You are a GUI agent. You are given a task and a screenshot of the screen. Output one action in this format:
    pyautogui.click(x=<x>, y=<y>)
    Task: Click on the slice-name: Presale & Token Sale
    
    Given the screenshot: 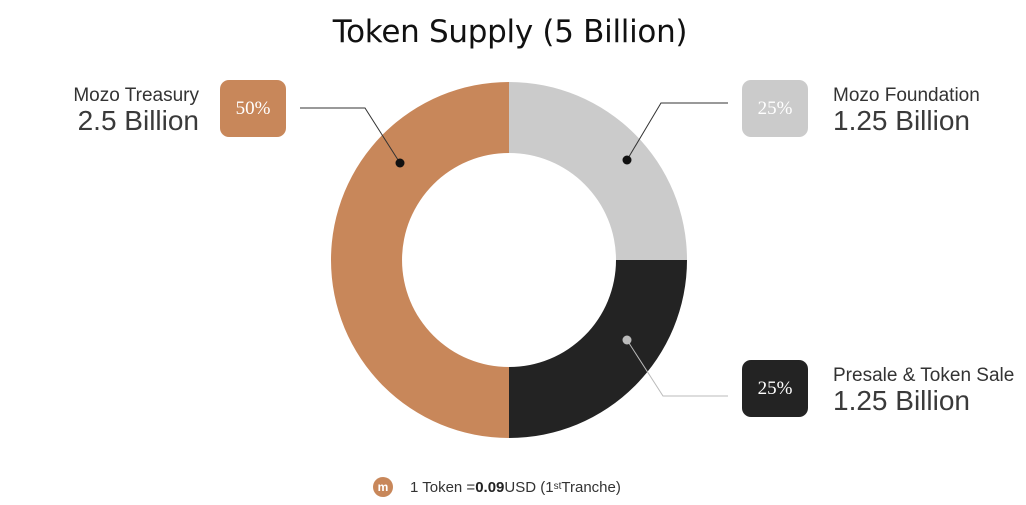 What is the action you would take?
    pyautogui.click(x=924, y=375)
    